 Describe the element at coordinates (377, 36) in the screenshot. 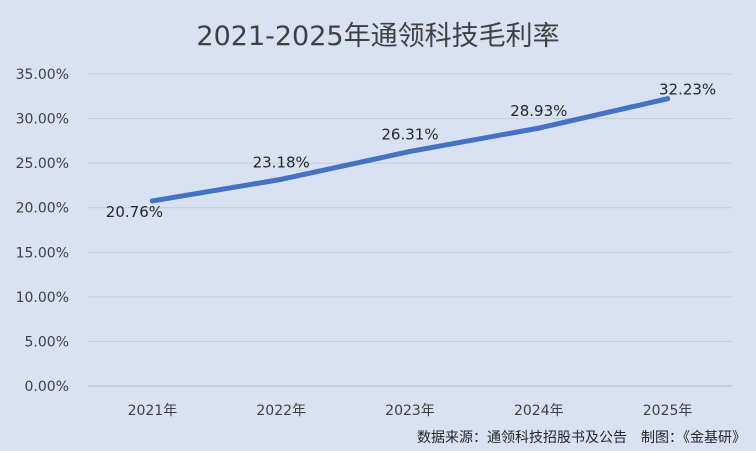

I see `chart-title: 2021-2025年通领科技毛利率` at that location.